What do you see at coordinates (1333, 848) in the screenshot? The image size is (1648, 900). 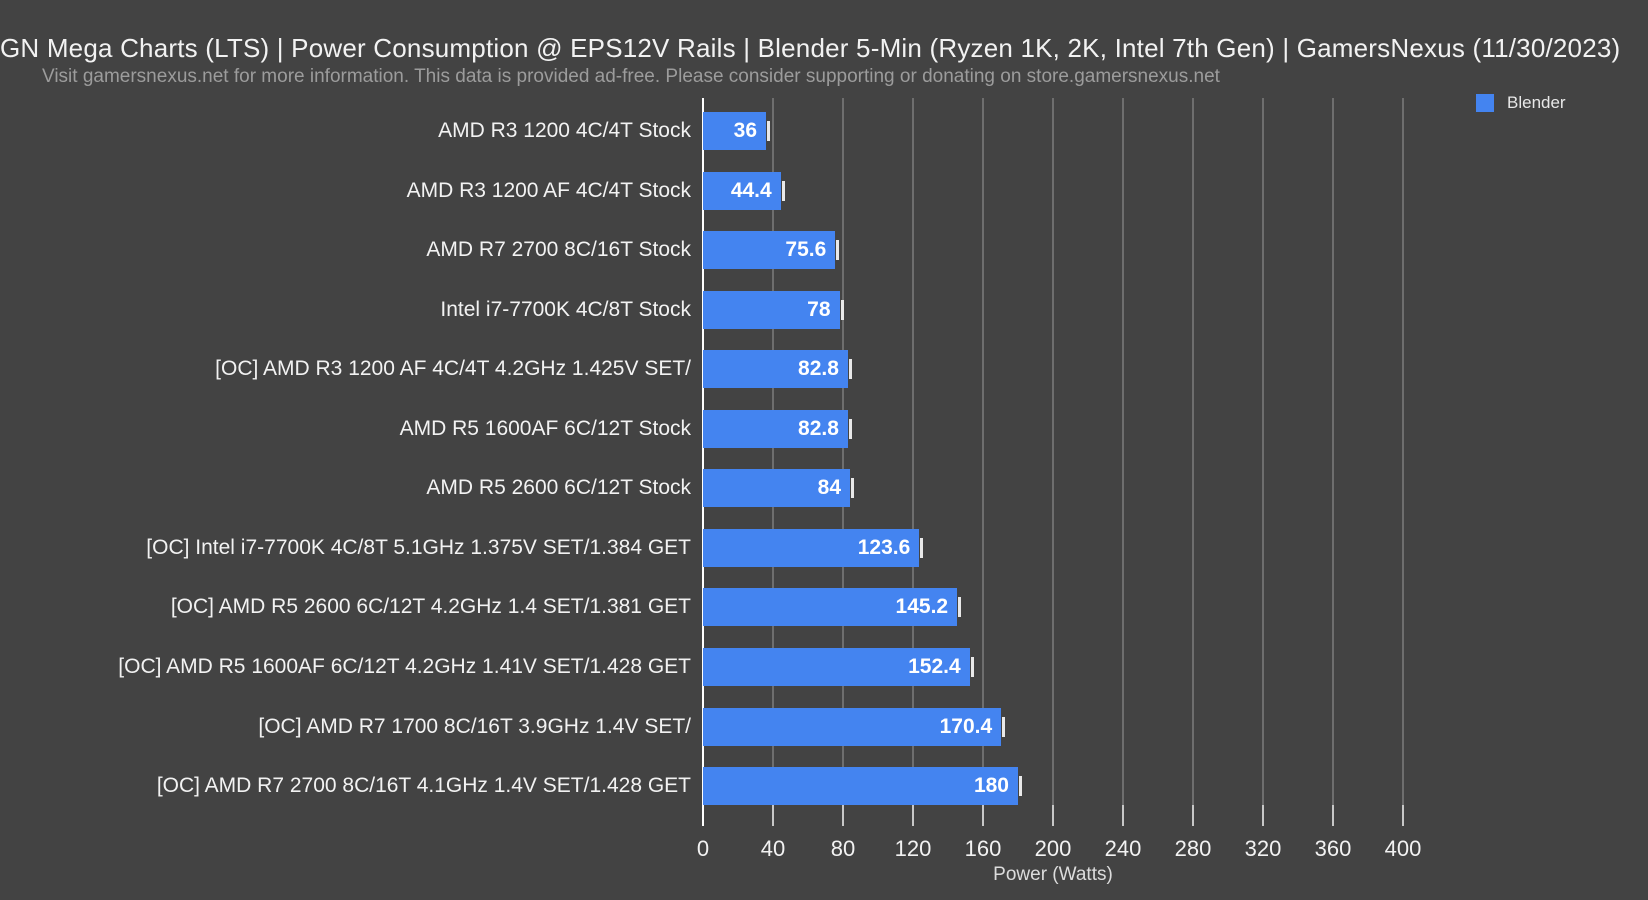 I see `x-axis-tick-label: 360` at bounding box center [1333, 848].